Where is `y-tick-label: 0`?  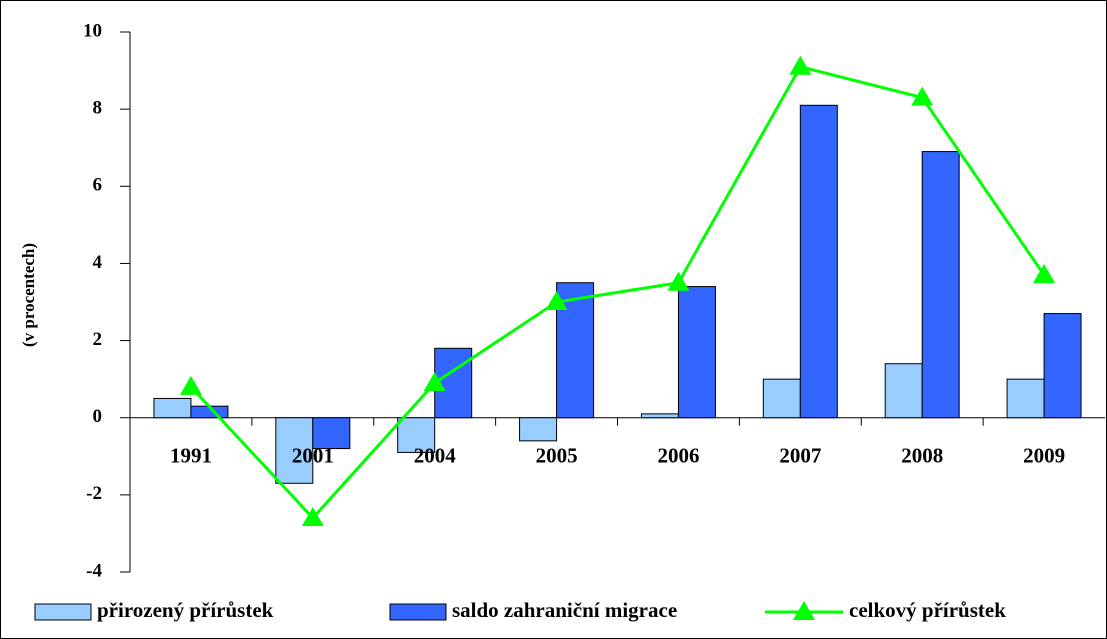 y-tick-label: 0 is located at coordinates (98, 416).